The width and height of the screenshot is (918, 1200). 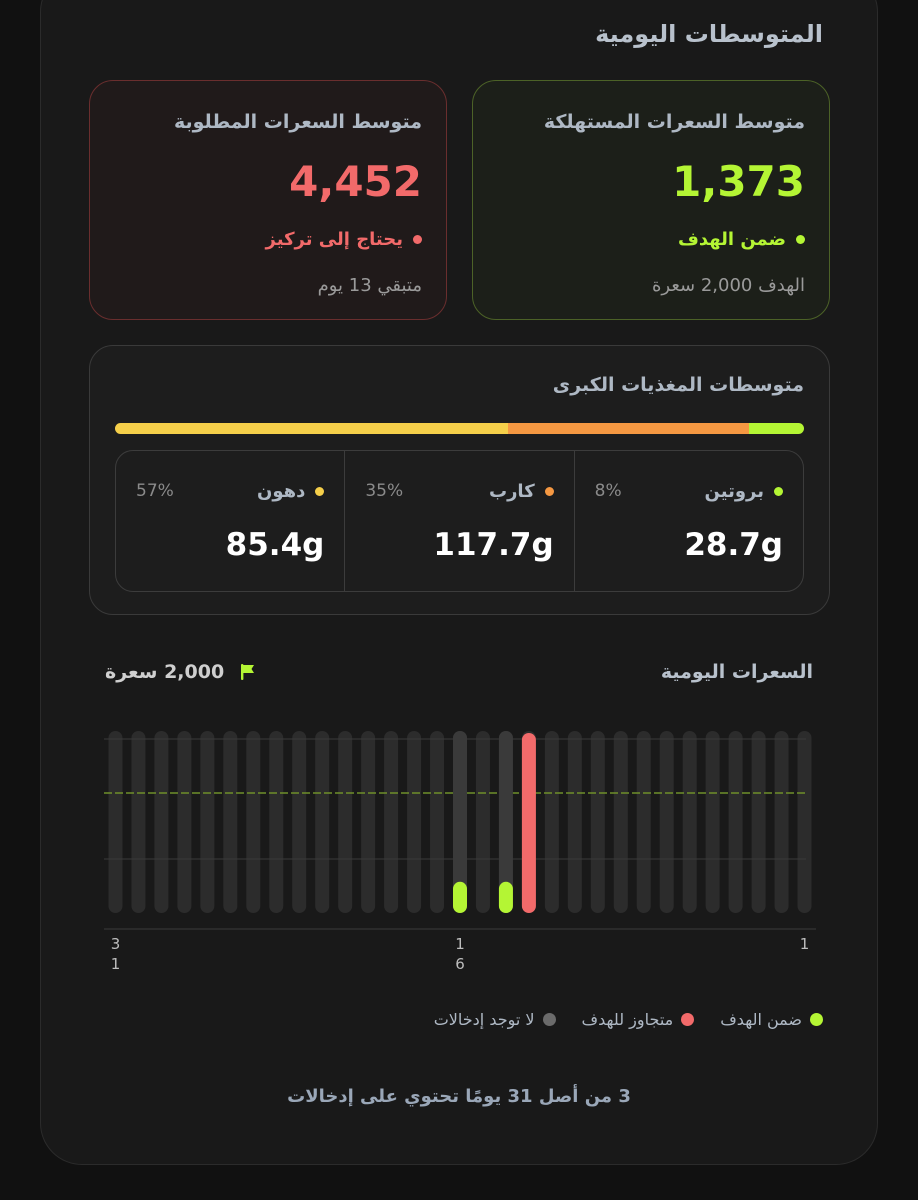 I want to click on chart-legend: ضمن الهدف متجاوز للهدف لا توجد إدخالات, so click(x=628, y=1019).